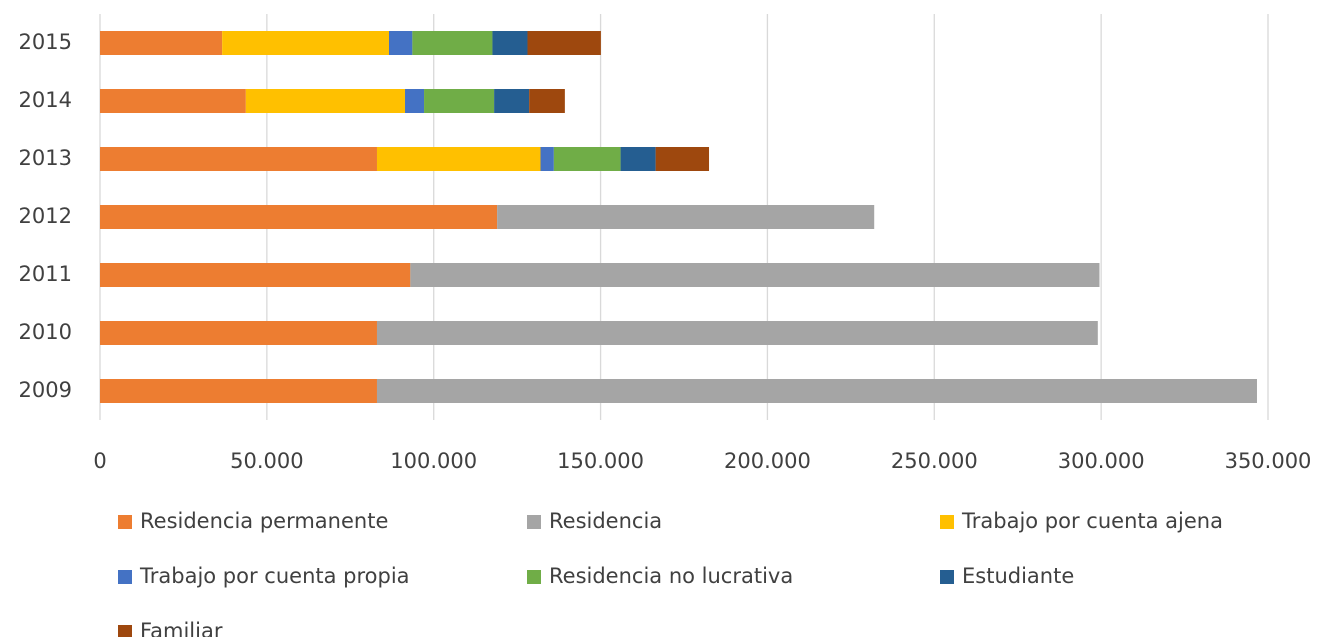 This screenshot has width=1322, height=641. I want to click on x-tick-label: 0, so click(99, 461).